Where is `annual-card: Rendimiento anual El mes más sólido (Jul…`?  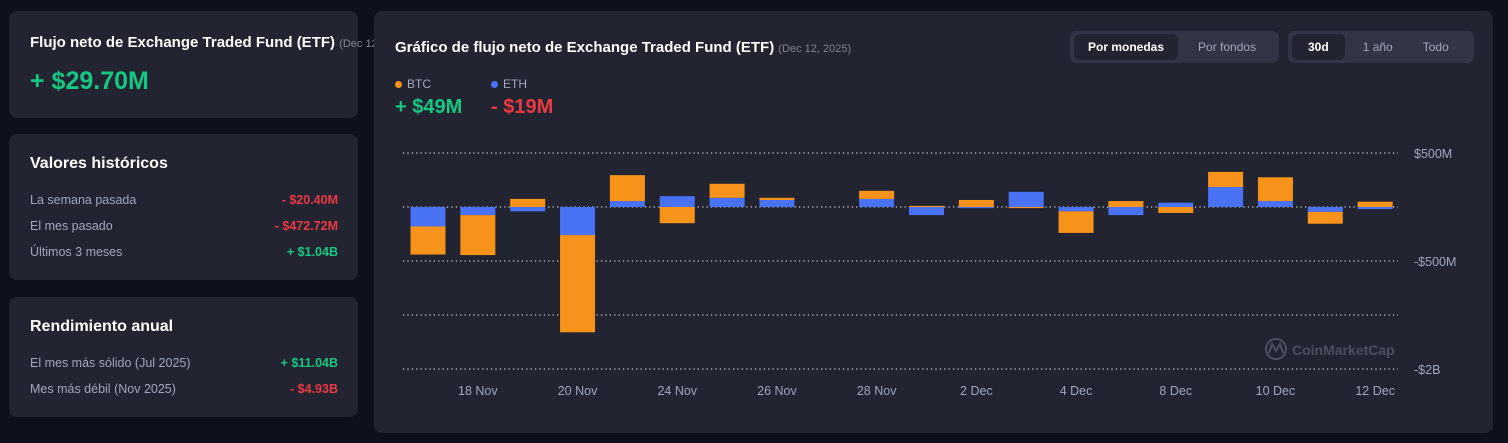 annual-card: Rendimiento anual El mes más sólido (Jul… is located at coordinates (183, 357).